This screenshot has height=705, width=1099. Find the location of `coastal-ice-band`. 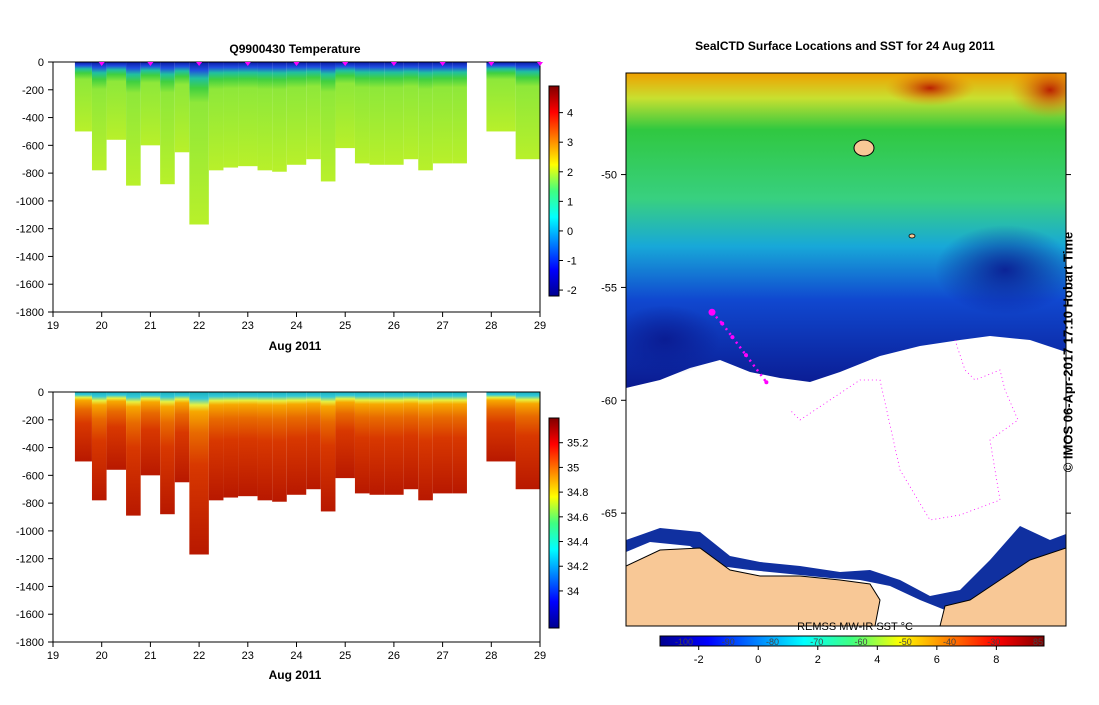

coastal-ice-band is located at coordinates (846, 569).